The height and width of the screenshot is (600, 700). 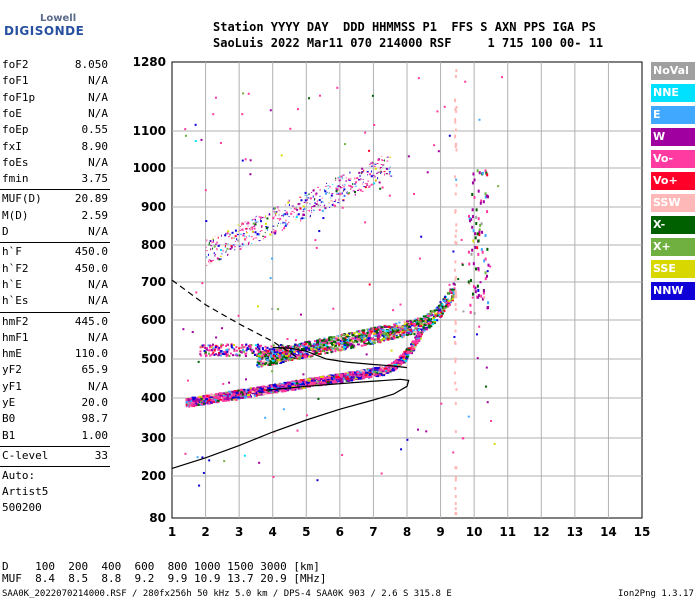 What do you see at coordinates (15, 179) in the screenshot?
I see `param-name: fmin` at bounding box center [15, 179].